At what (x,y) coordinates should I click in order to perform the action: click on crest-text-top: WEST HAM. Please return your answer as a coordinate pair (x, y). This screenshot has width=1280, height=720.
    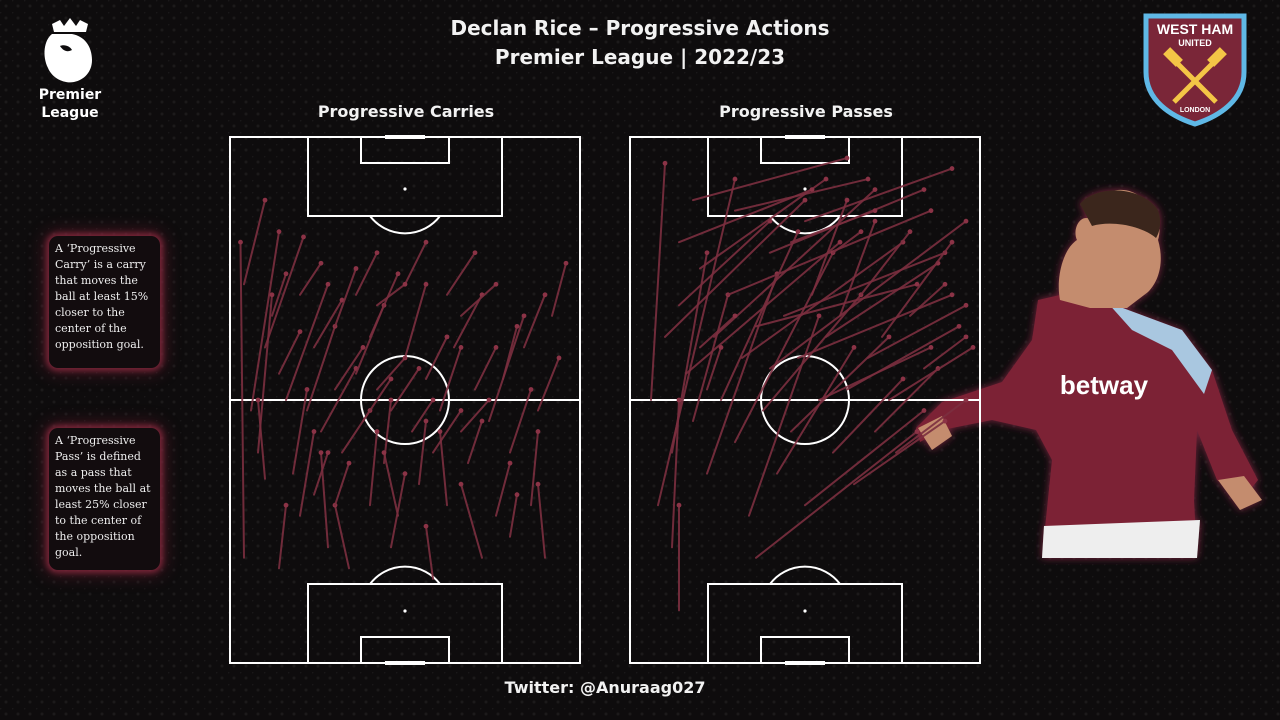
    Looking at the image, I should click on (1195, 29).